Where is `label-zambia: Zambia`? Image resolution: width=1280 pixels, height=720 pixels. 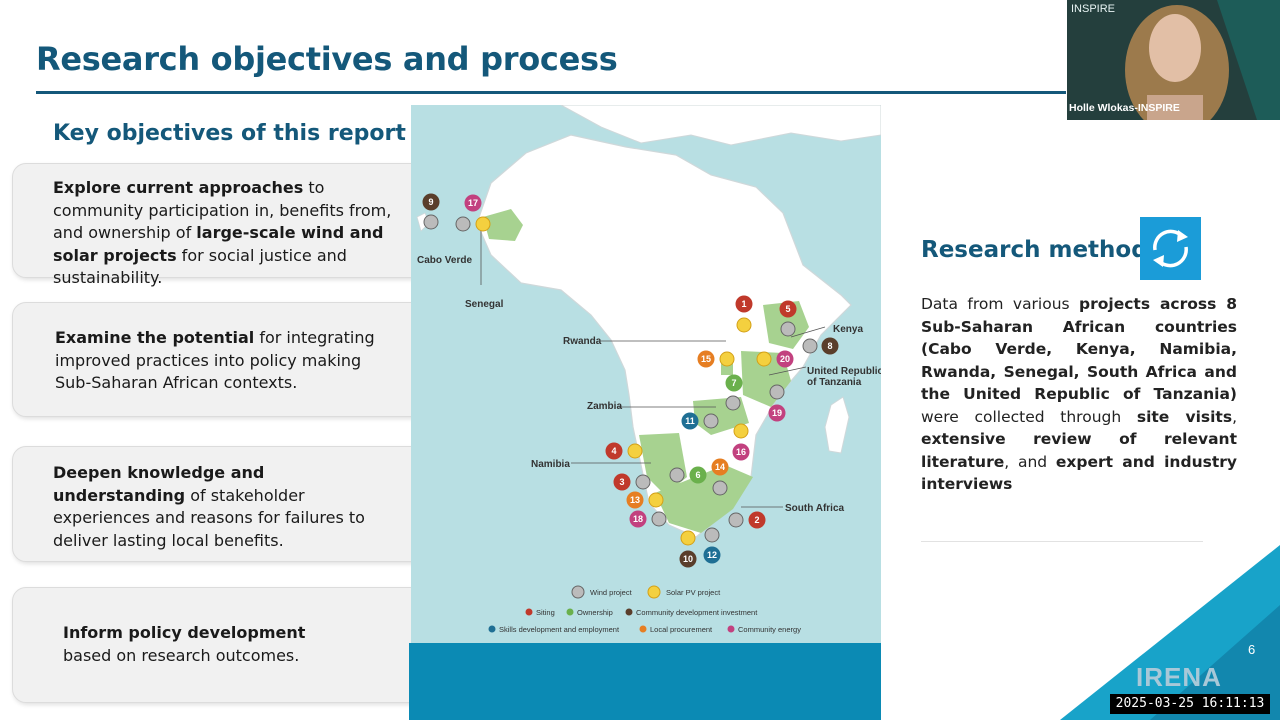
label-zambia: Zambia is located at coordinates (604, 406).